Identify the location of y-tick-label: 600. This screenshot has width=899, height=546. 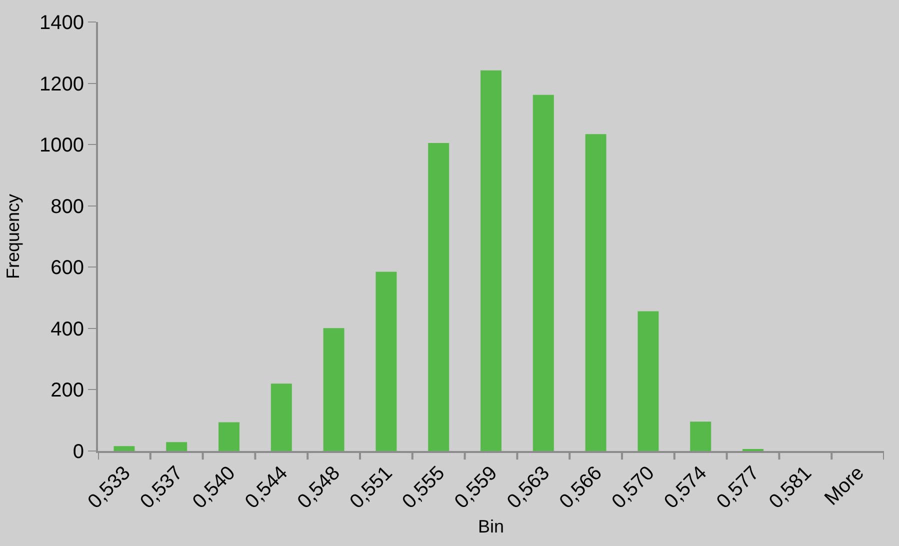
(67, 268).